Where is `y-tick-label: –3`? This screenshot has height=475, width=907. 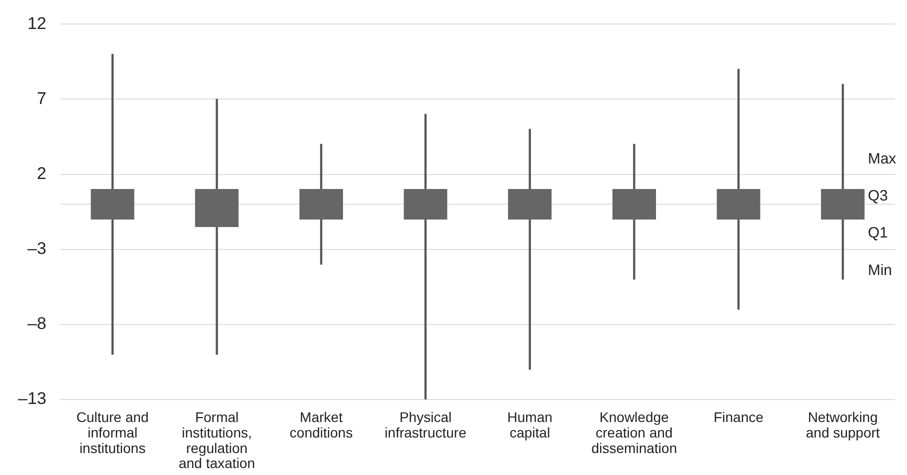 y-tick-label: –3 is located at coordinates (36, 248).